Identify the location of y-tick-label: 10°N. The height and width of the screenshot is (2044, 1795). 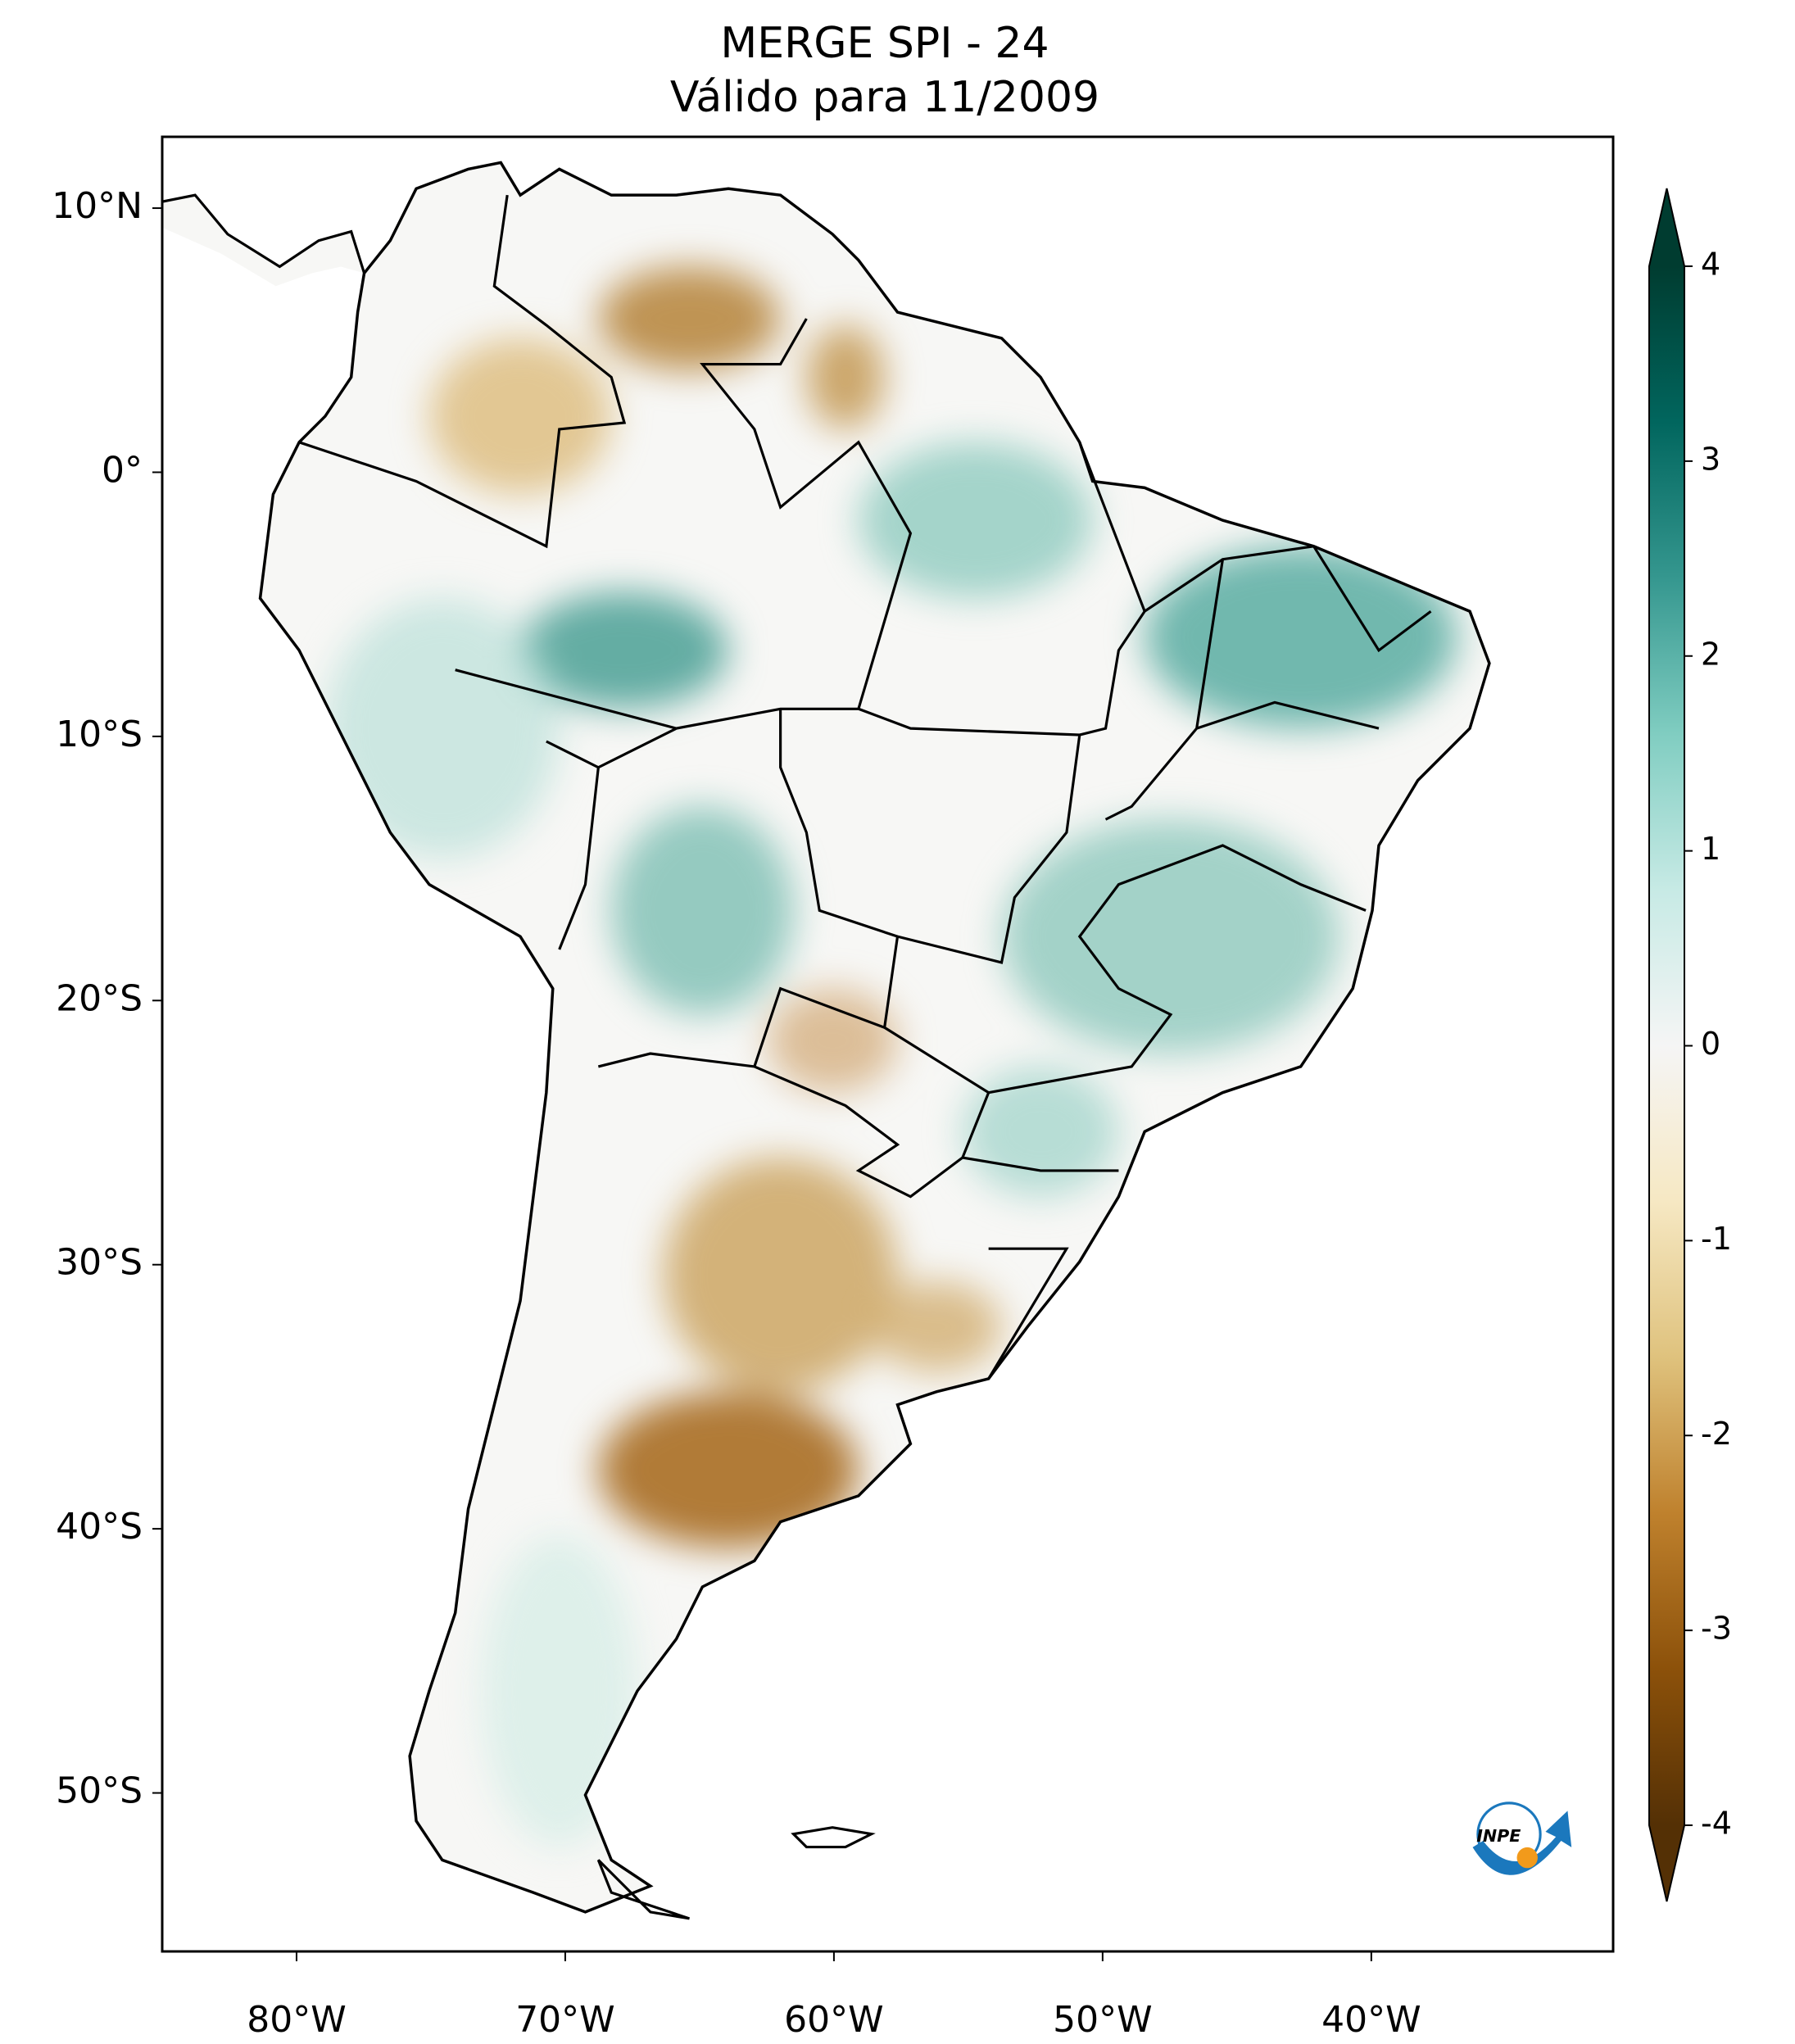
(97, 206).